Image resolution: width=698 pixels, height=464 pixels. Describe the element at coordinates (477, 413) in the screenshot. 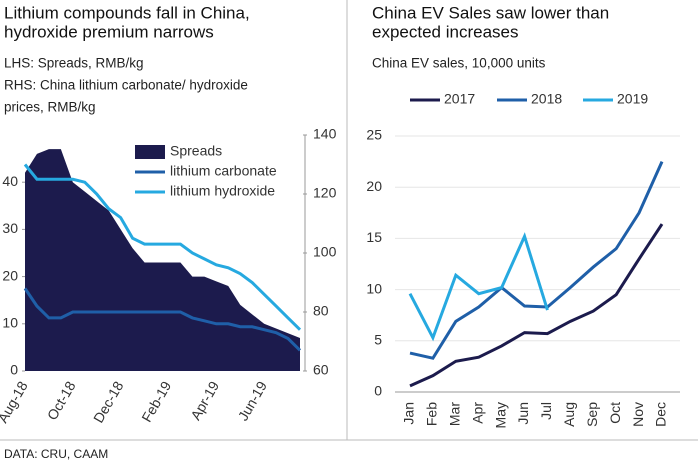

I see `x-tick-label: Apr` at that location.